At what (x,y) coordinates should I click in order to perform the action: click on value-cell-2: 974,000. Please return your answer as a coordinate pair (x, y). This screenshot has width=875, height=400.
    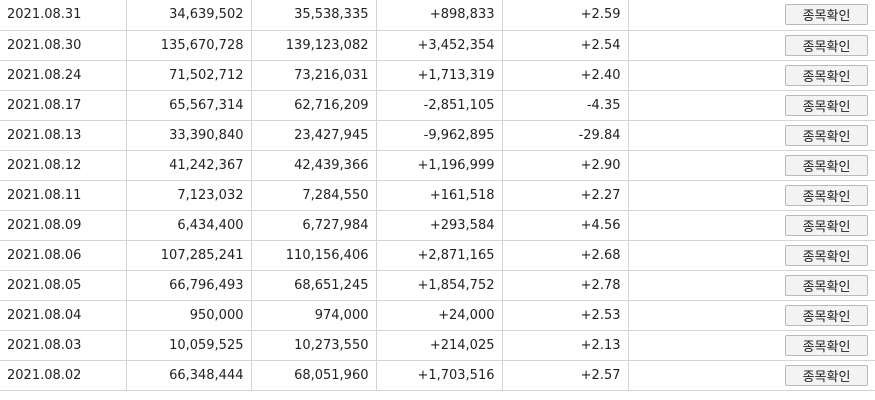
    Looking at the image, I should click on (314, 315).